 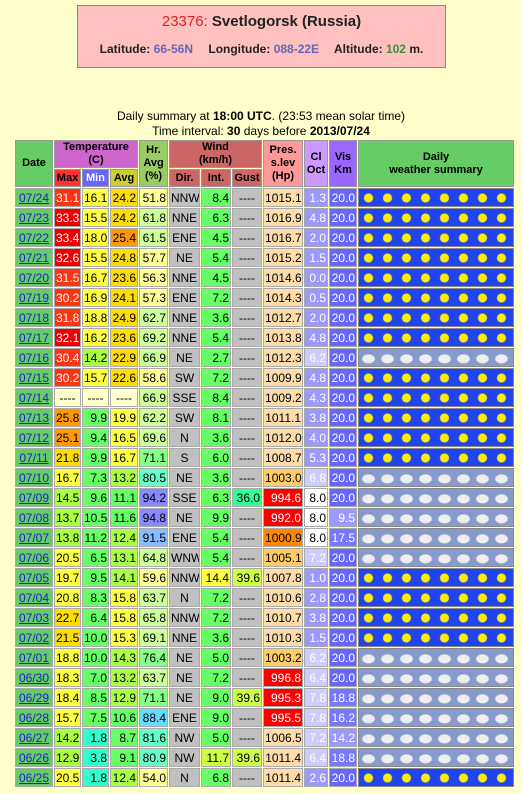 I want to click on wind-int-cell: 5.4, so click(x=216, y=557).